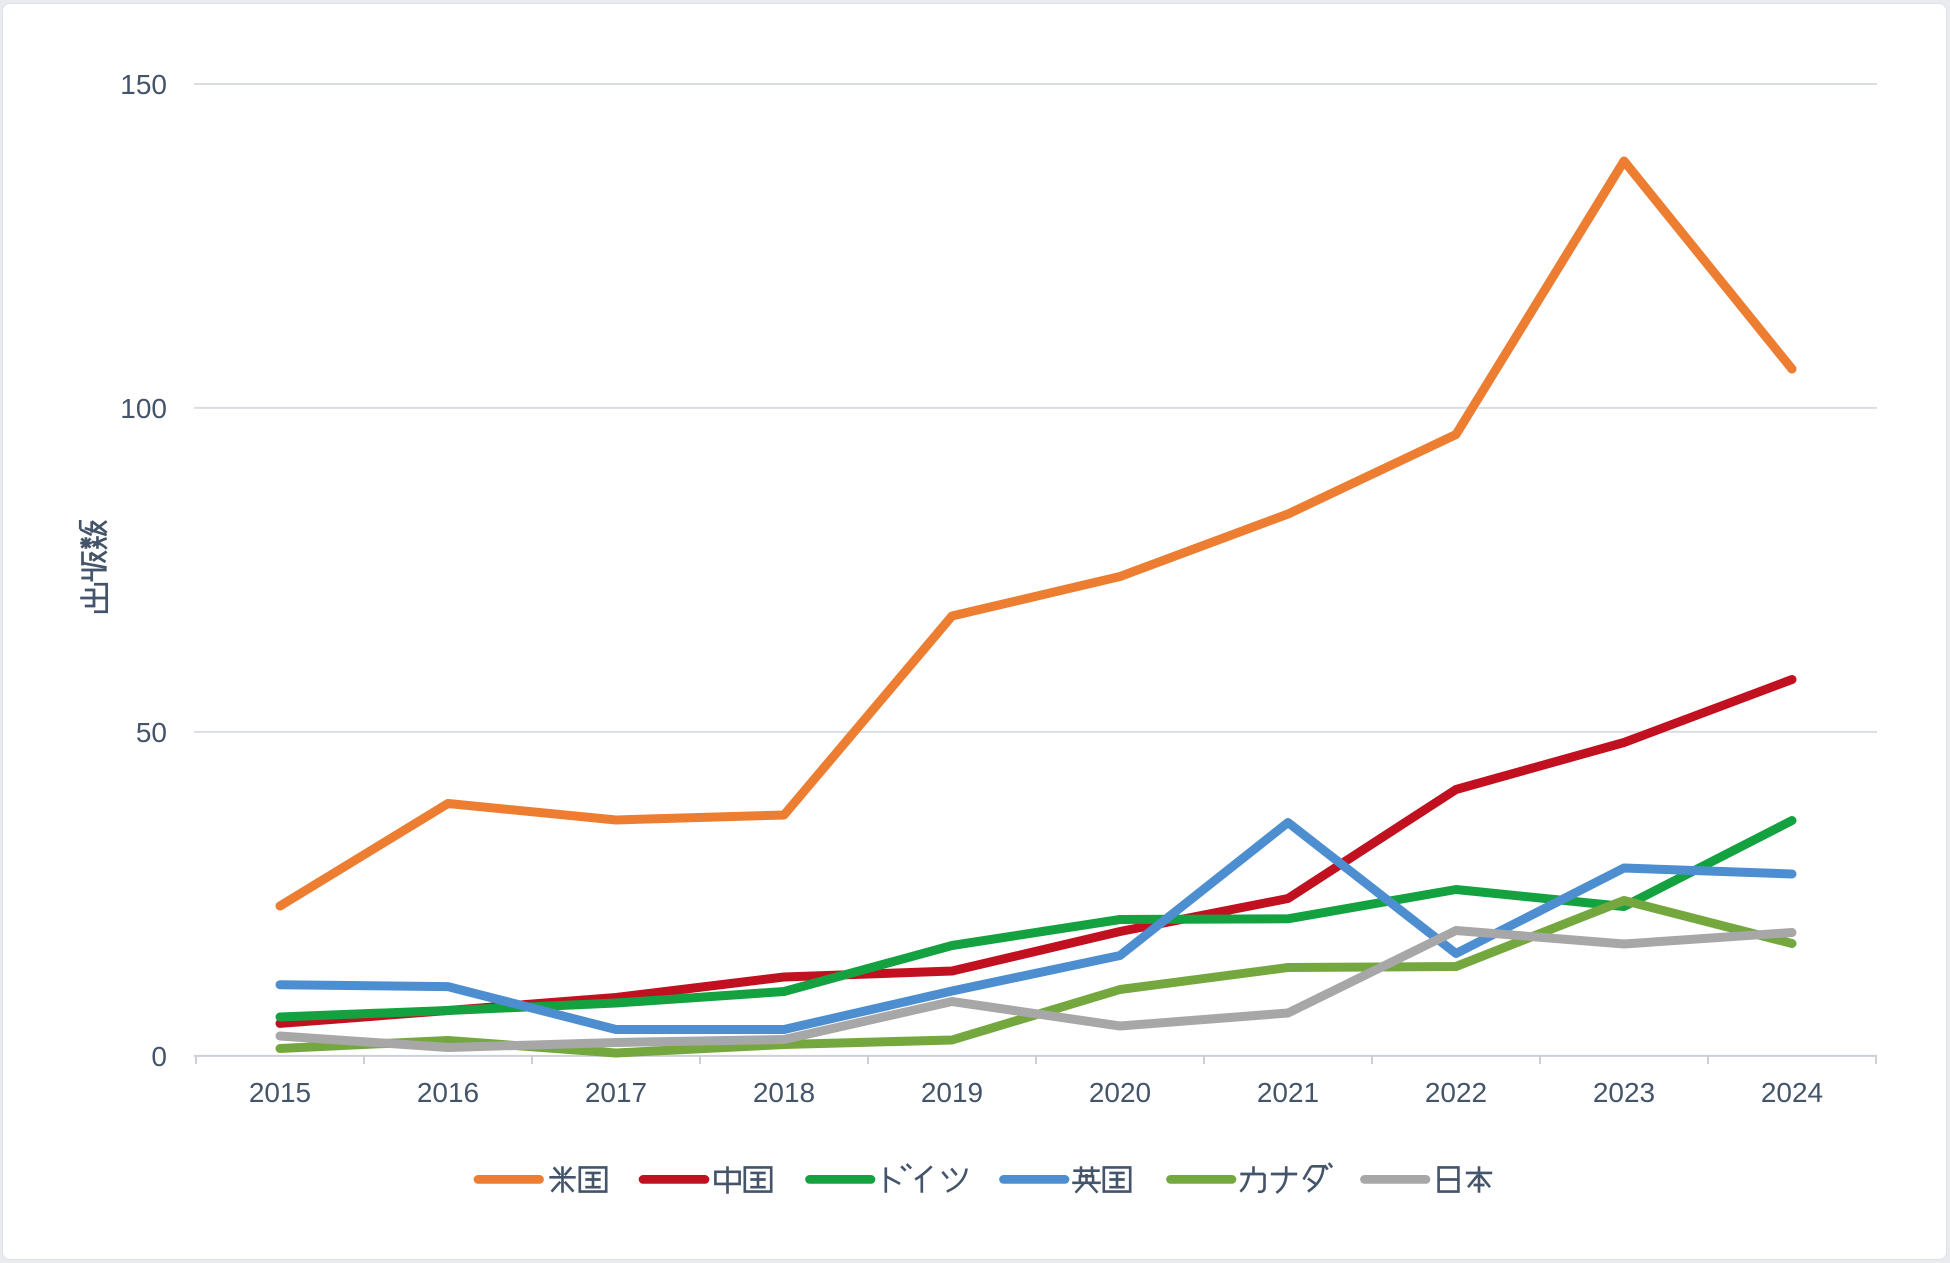 This screenshot has width=1950, height=1263. I want to click on svg-text: 2015, so click(280, 1092).